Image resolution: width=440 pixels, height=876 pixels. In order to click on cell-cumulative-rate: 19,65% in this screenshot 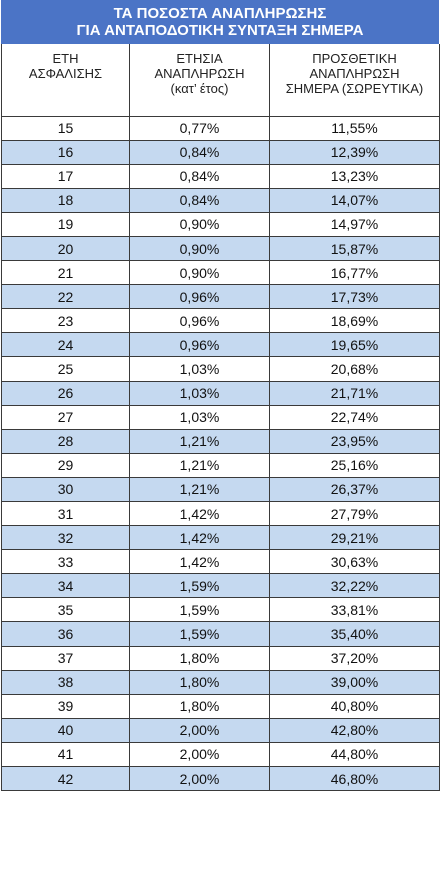, I will do `click(354, 345)`.